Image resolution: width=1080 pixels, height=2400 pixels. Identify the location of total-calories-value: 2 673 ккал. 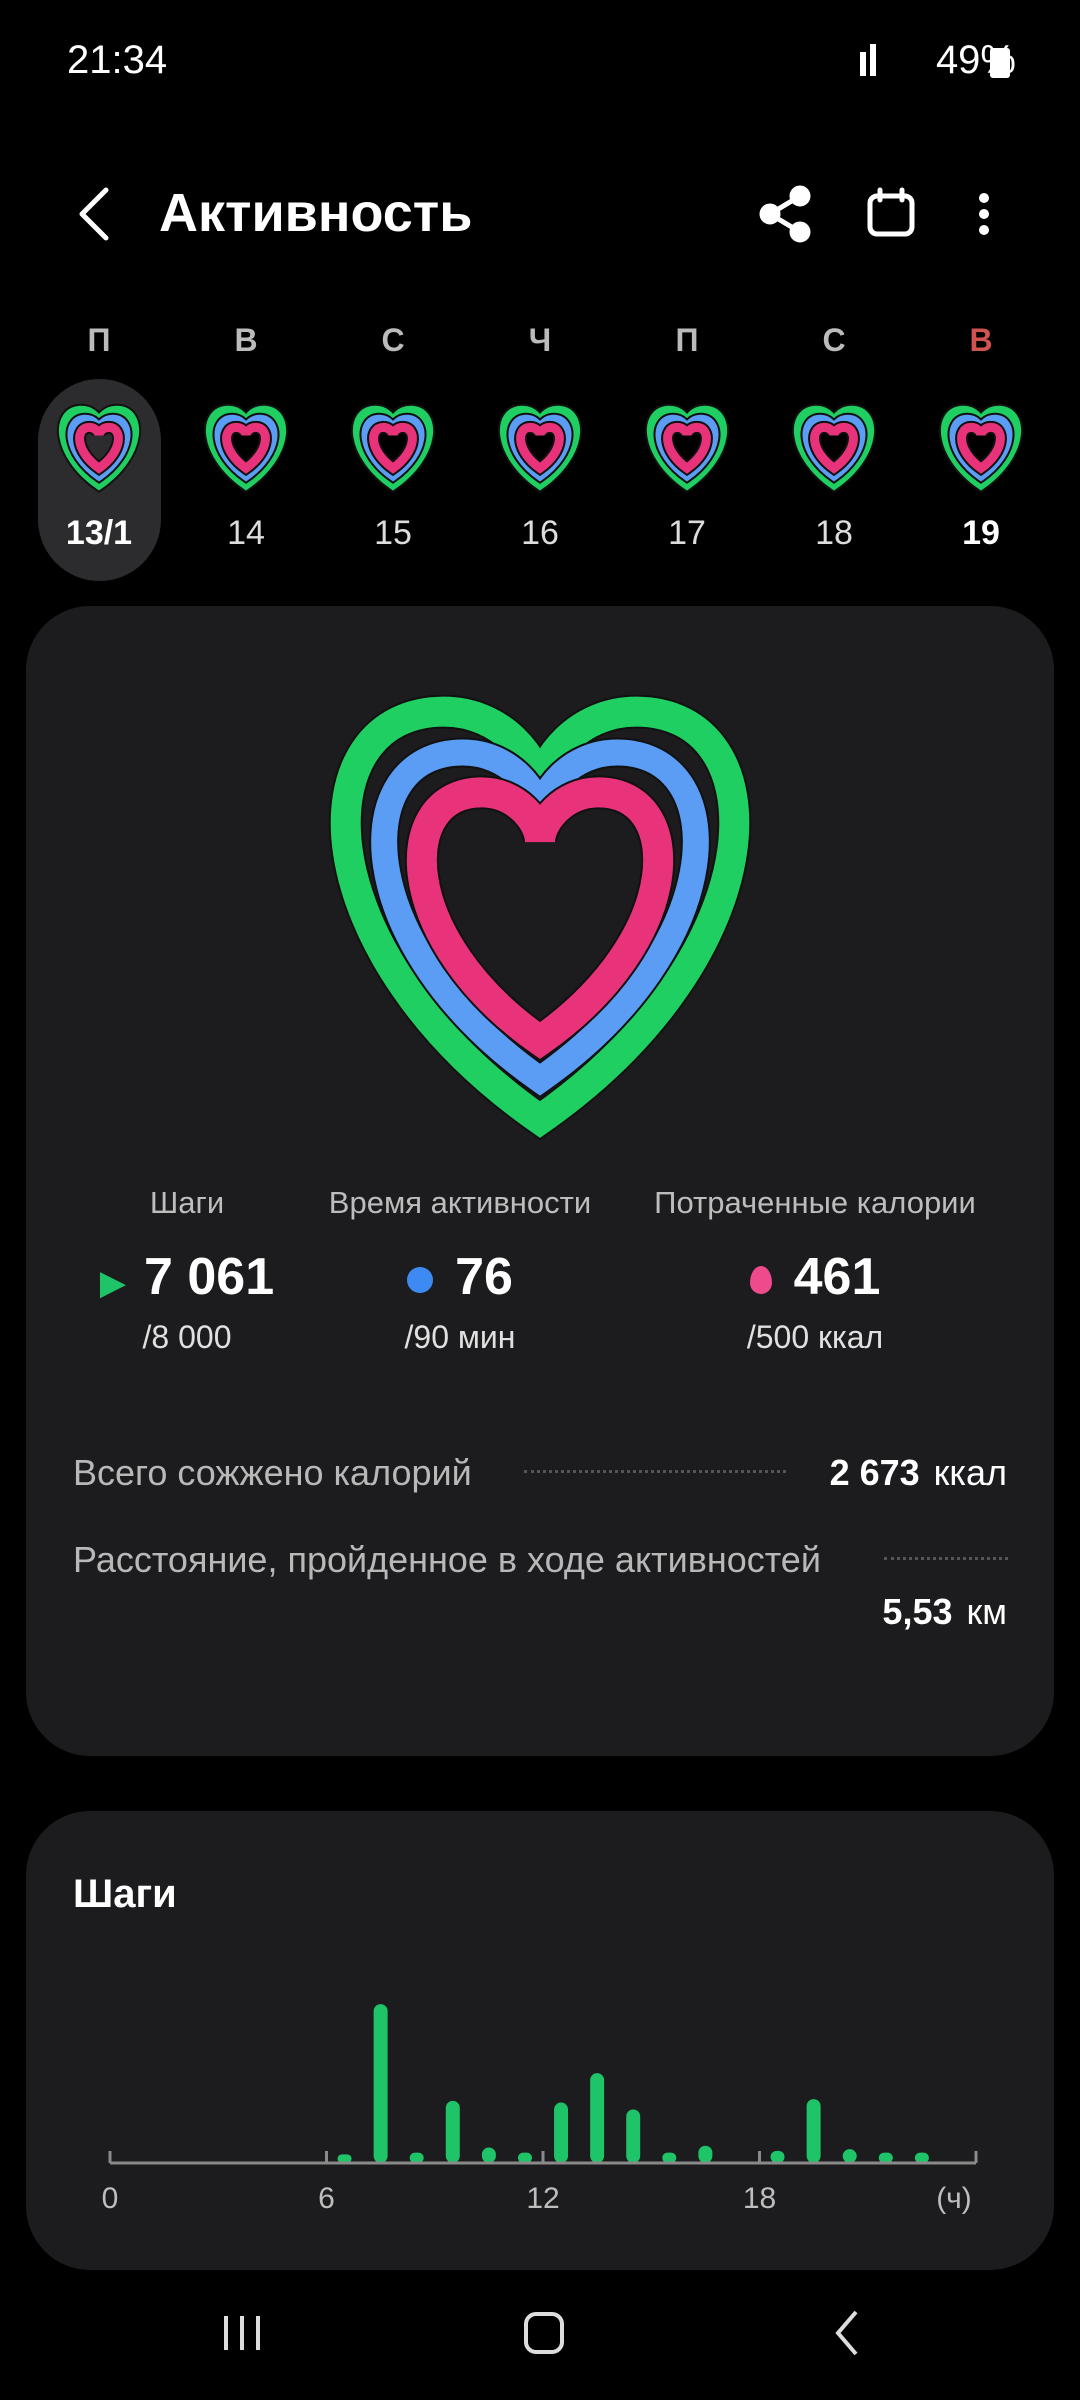
(918, 1473).